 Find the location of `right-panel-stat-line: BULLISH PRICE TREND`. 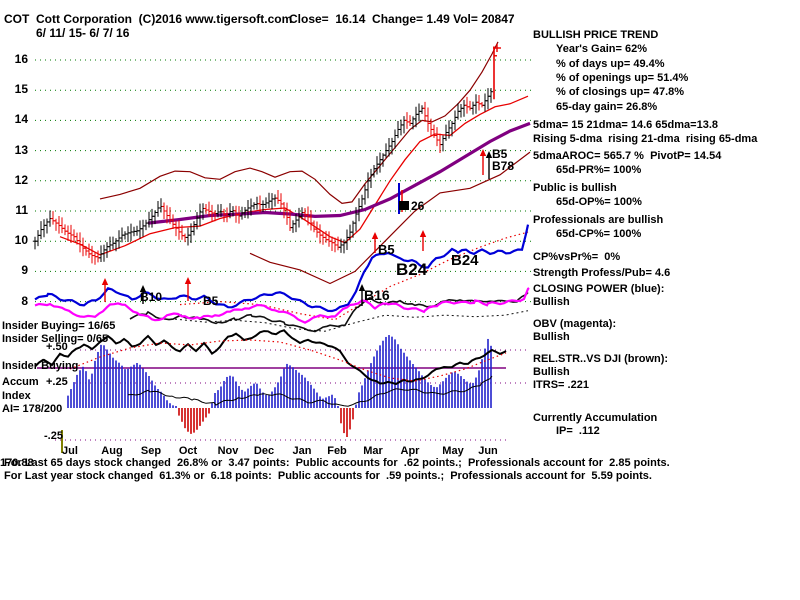

right-panel-stat-line: BULLISH PRICE TREND is located at coordinates (596, 35).